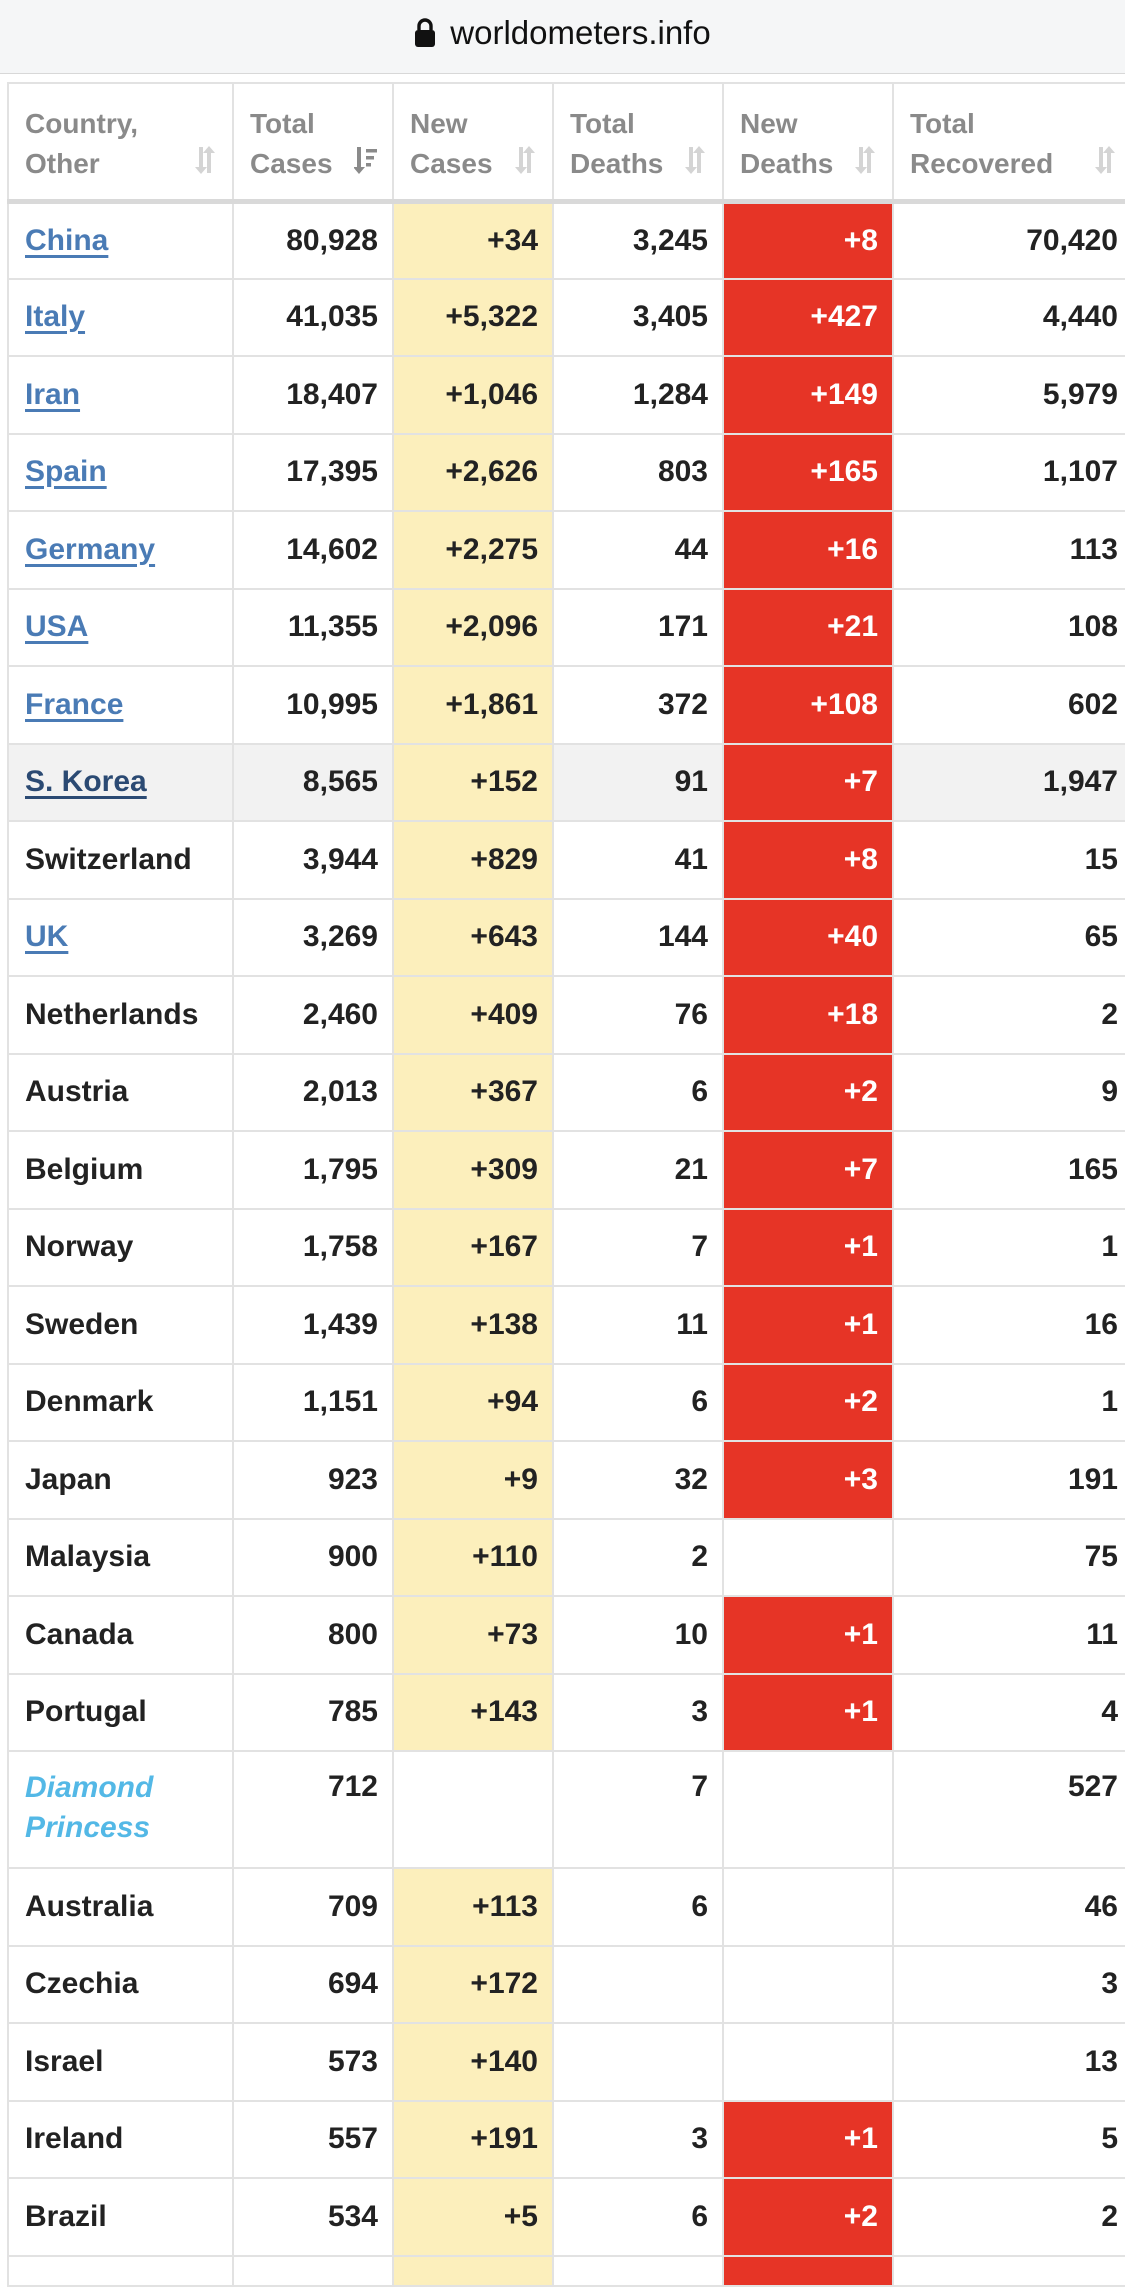 The height and width of the screenshot is (2287, 1125). I want to click on total-recovered-cell: 1,947, so click(1008, 782).